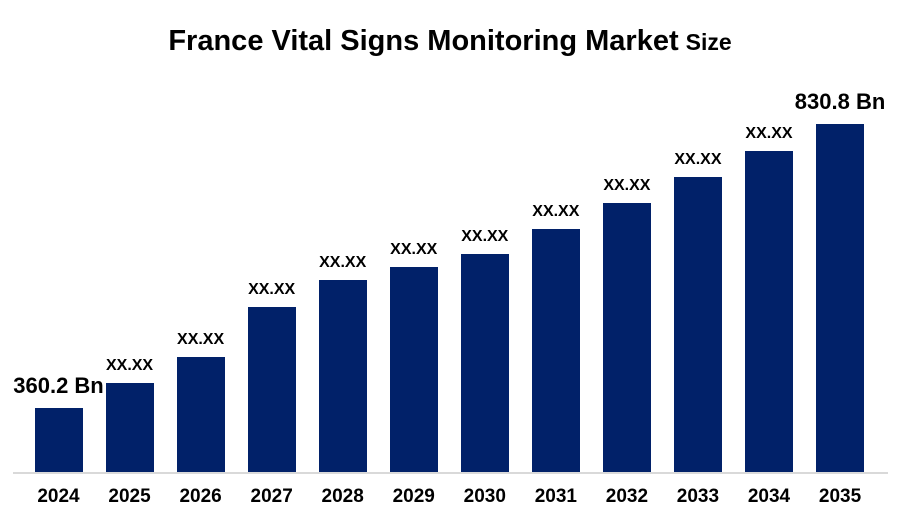 This screenshot has height=525, width=900. What do you see at coordinates (58, 385) in the screenshot?
I see `bar-value-label-2024: 360.2 Bn` at bounding box center [58, 385].